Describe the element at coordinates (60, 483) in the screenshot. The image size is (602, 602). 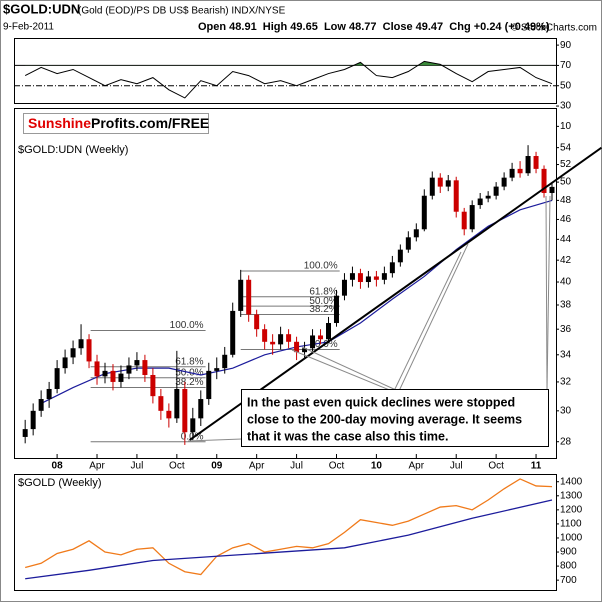
I see `panel-title: $GOLD (Weekly)` at that location.